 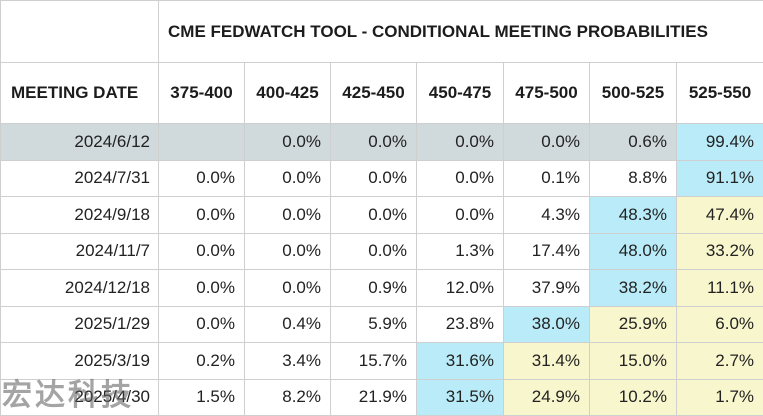 I want to click on probability-cell: 0.4%, so click(x=288, y=324).